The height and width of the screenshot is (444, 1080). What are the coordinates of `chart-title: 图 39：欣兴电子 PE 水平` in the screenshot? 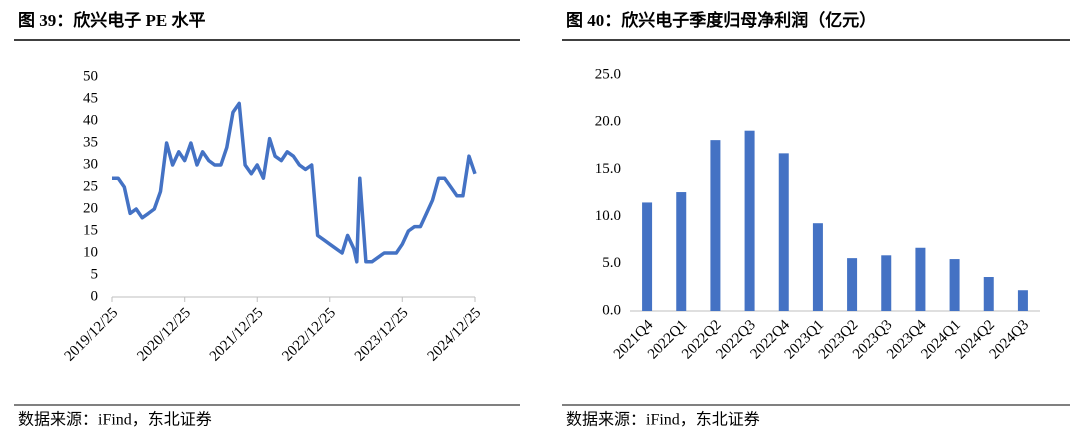 It's located at (111, 20).